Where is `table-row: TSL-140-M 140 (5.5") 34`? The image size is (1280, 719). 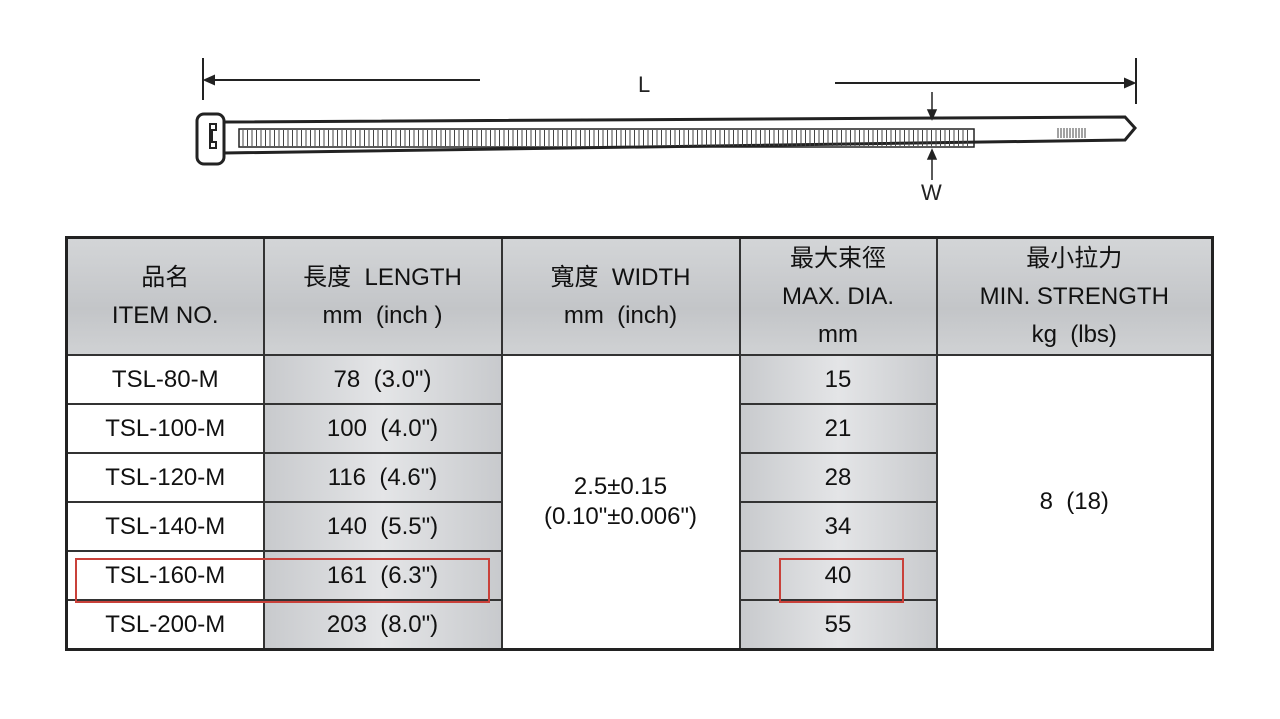
table-row: TSL-140-M 140 (5.5") 34 is located at coordinates (639, 526).